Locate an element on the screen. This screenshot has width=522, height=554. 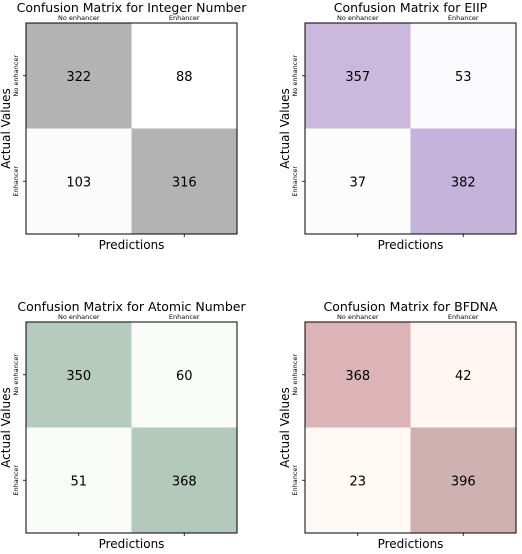
chart-title: Confusion Matrix for Atomic Number is located at coordinates (131, 306).